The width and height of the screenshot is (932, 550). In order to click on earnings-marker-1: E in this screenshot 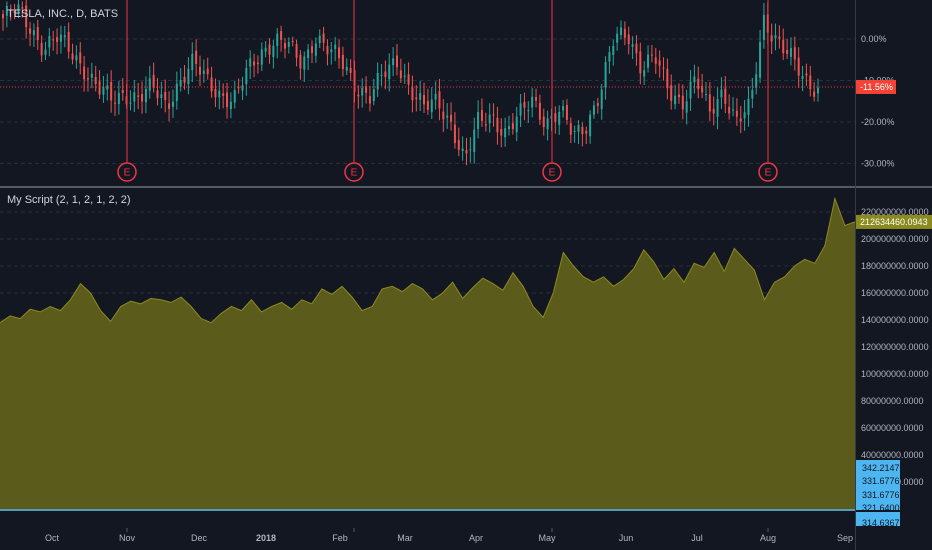, I will do `click(127, 172)`.